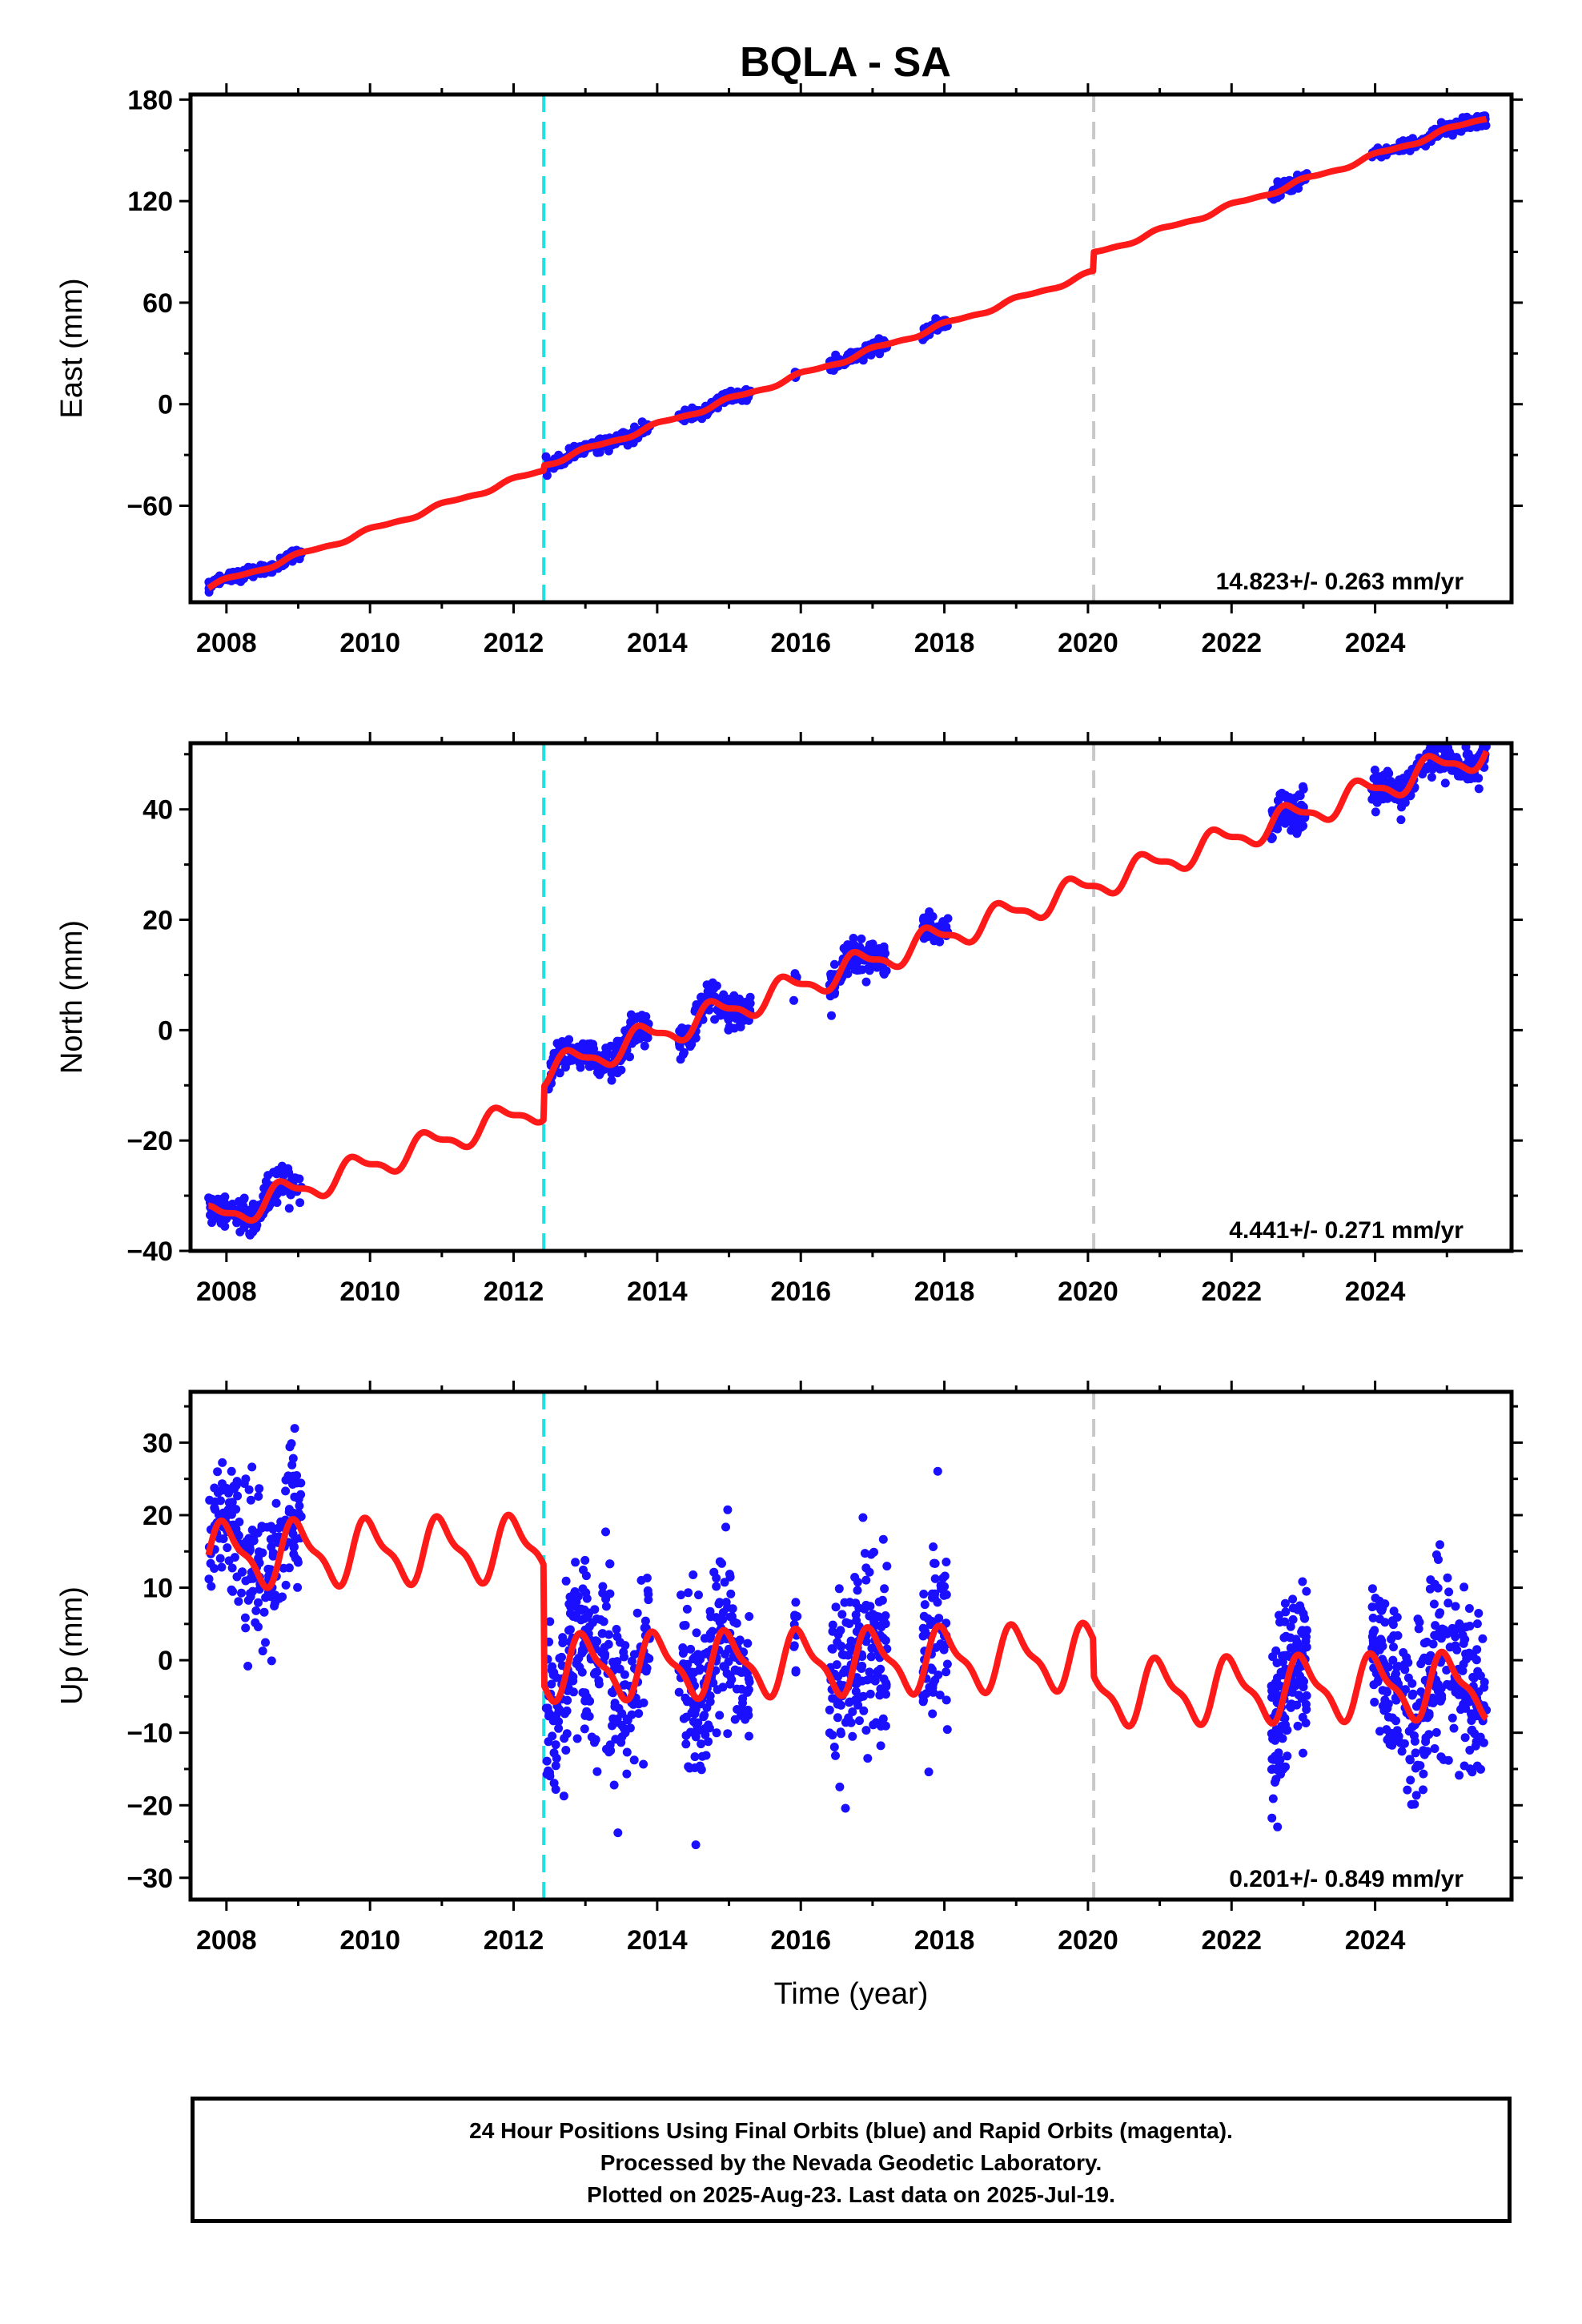 The width and height of the screenshot is (1582, 2324). Describe the element at coordinates (165, 405) in the screenshot. I see `east-y-tick-label: 0` at that location.